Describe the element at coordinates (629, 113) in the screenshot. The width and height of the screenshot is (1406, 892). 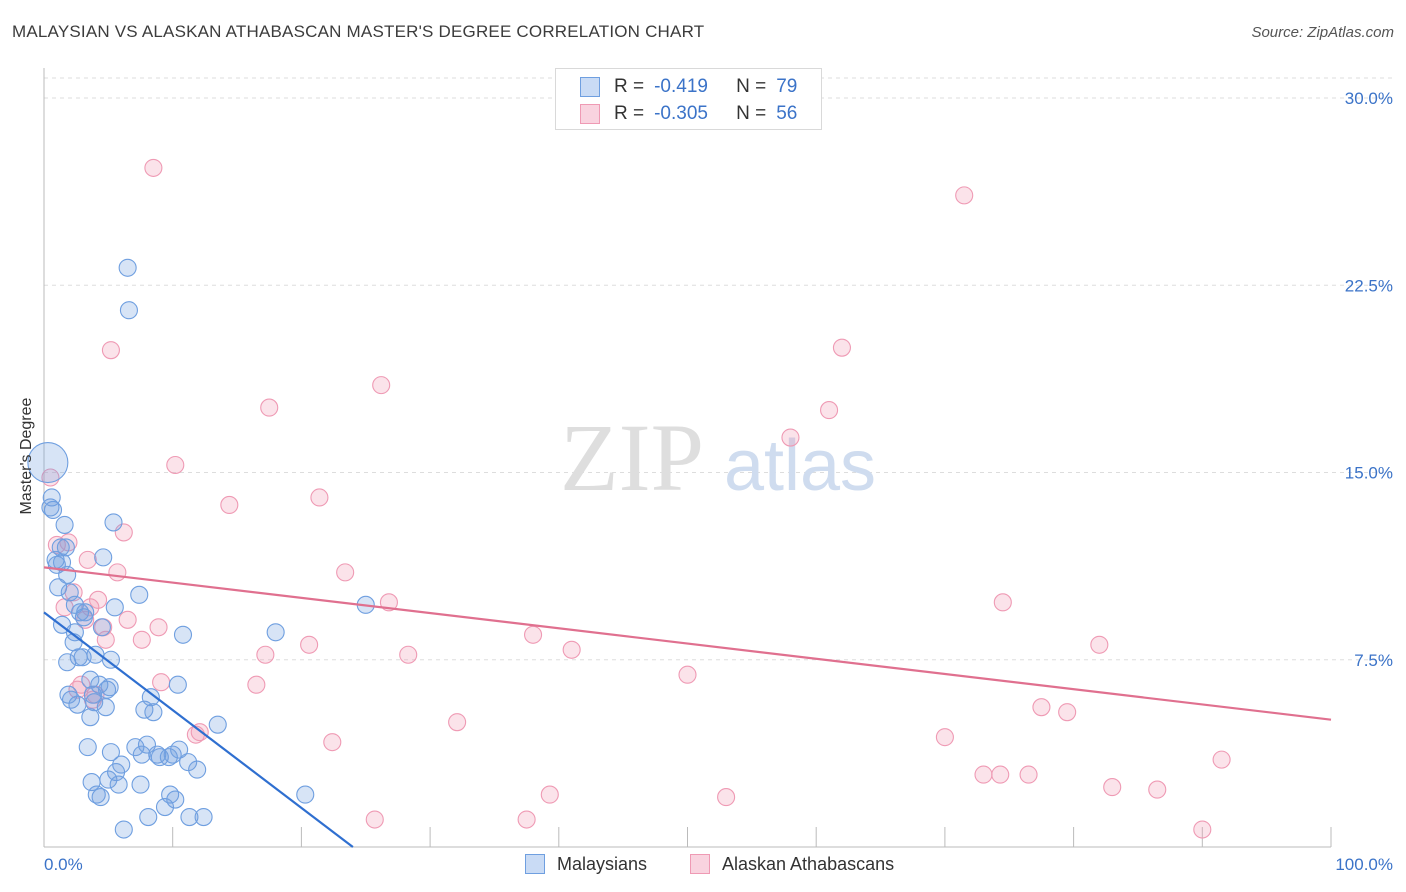
I see `legend-r-label: R =` at that location.